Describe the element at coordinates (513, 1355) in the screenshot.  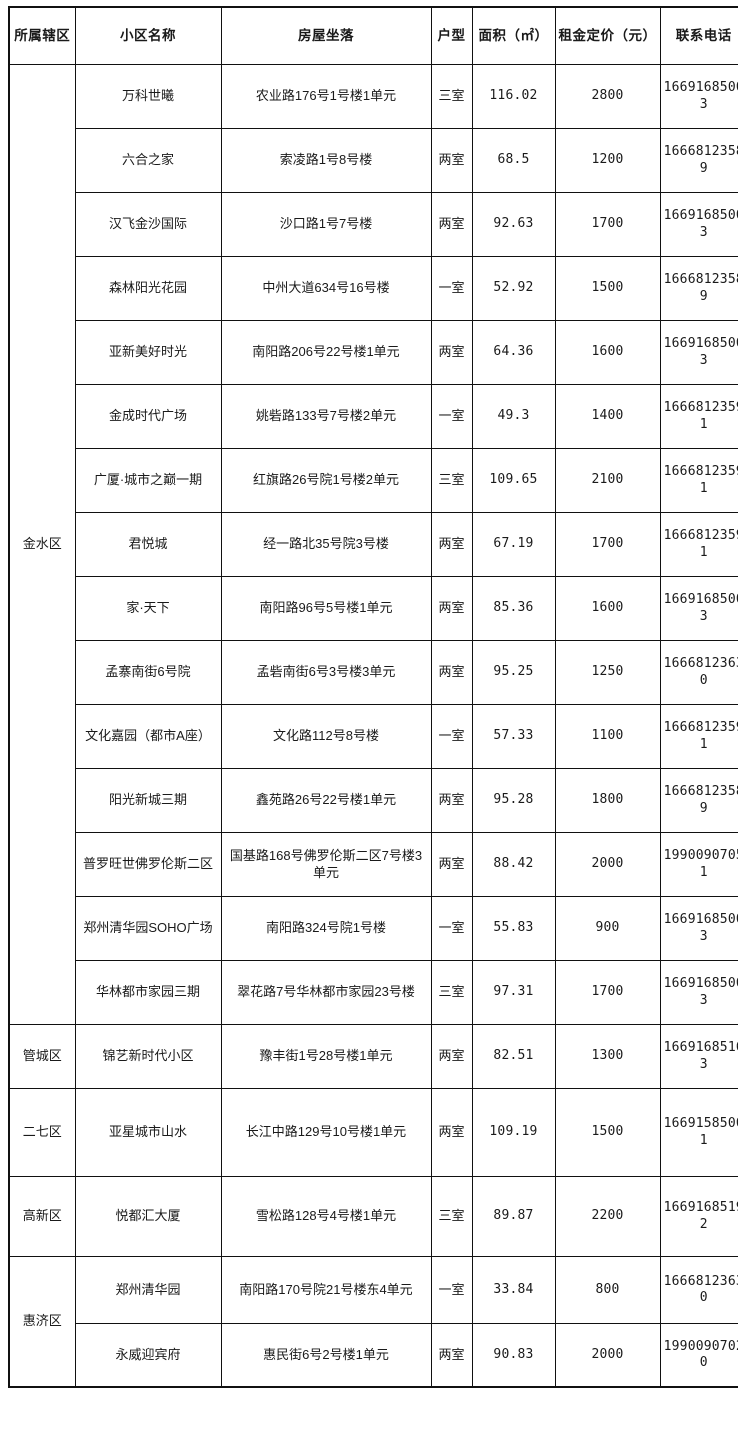
I see `cell-area: 90.83` at that location.